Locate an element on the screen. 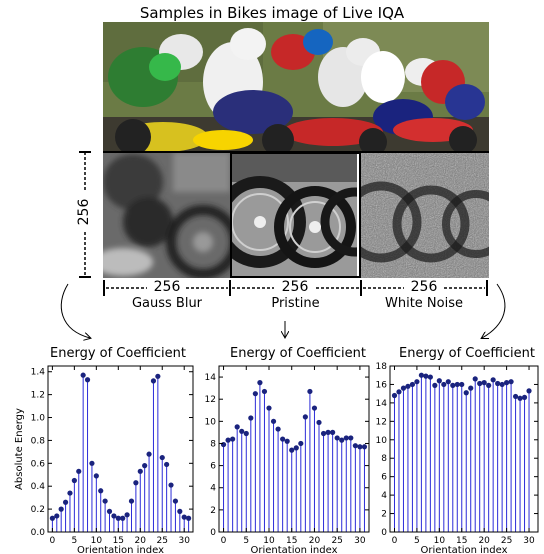  y-tick-label: 0 is located at coordinates (384, 533).